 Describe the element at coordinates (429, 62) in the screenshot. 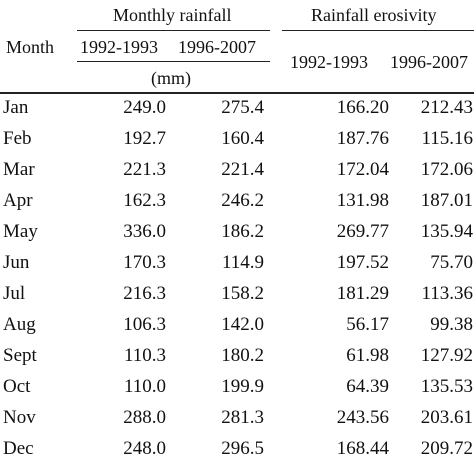

I see `header-eros-period-2: 1996-2007` at that location.